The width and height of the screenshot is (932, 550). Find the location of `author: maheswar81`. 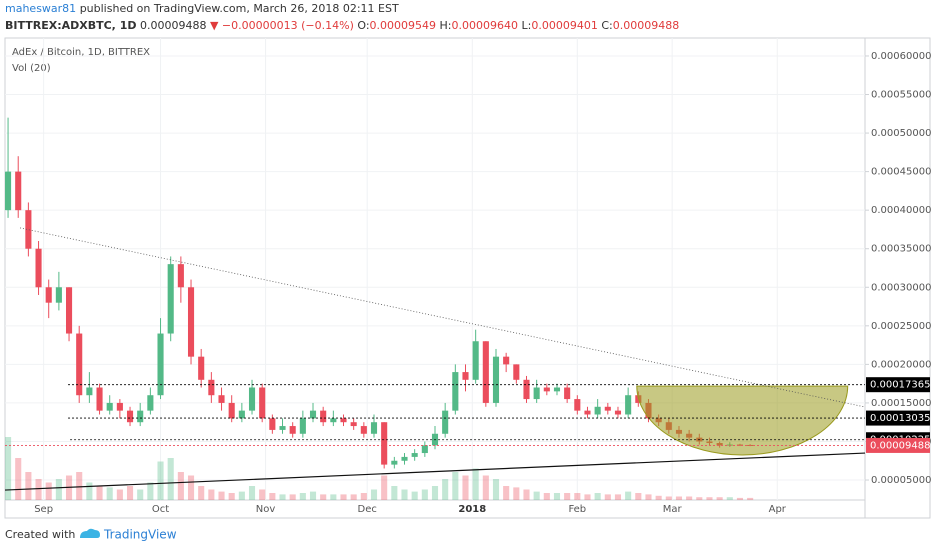

author: maheswar81 is located at coordinates (41, 8).